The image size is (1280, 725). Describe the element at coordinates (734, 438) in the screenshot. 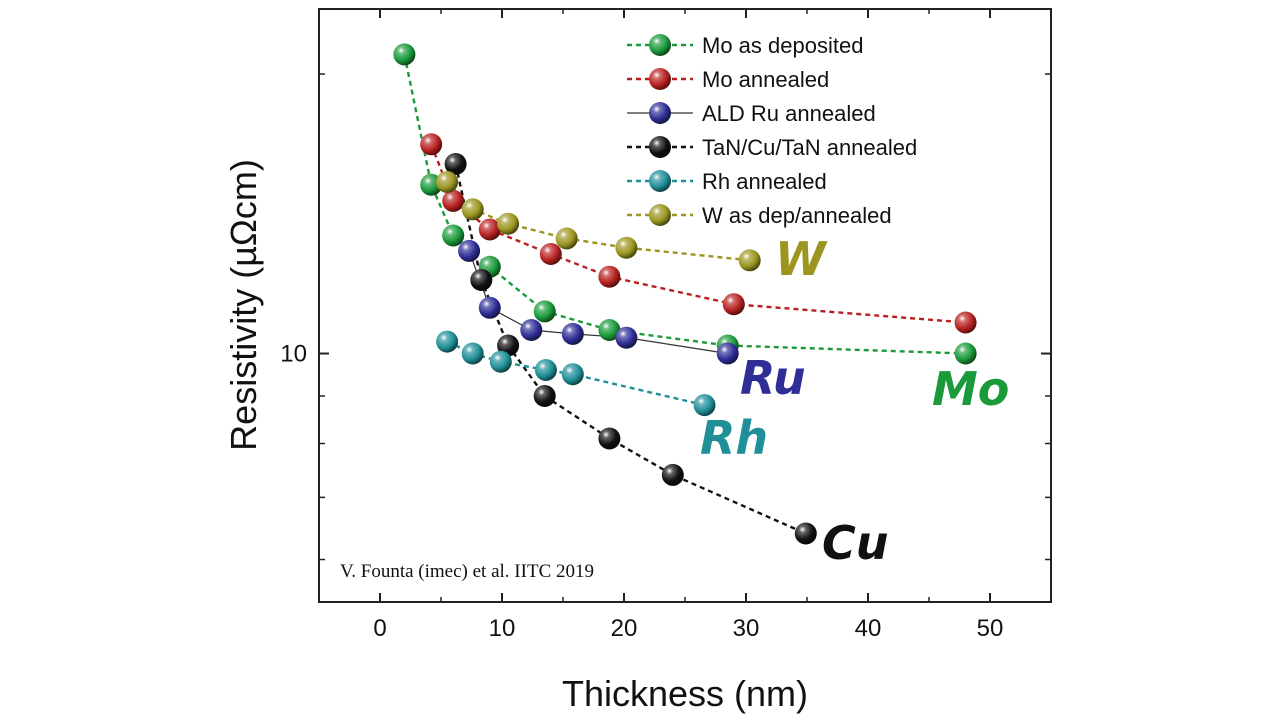

I see `series-tag-label: Rh` at that location.